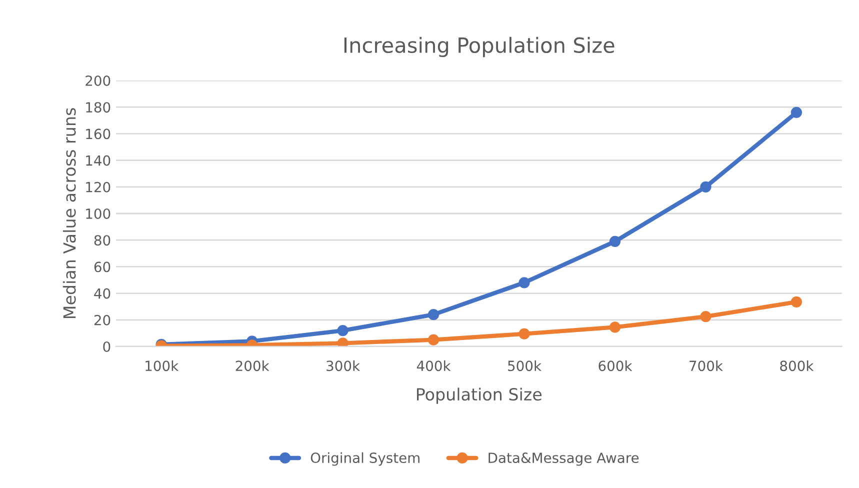 This screenshot has width=859, height=488. I want to click on x-tick-label: 800k, so click(797, 366).